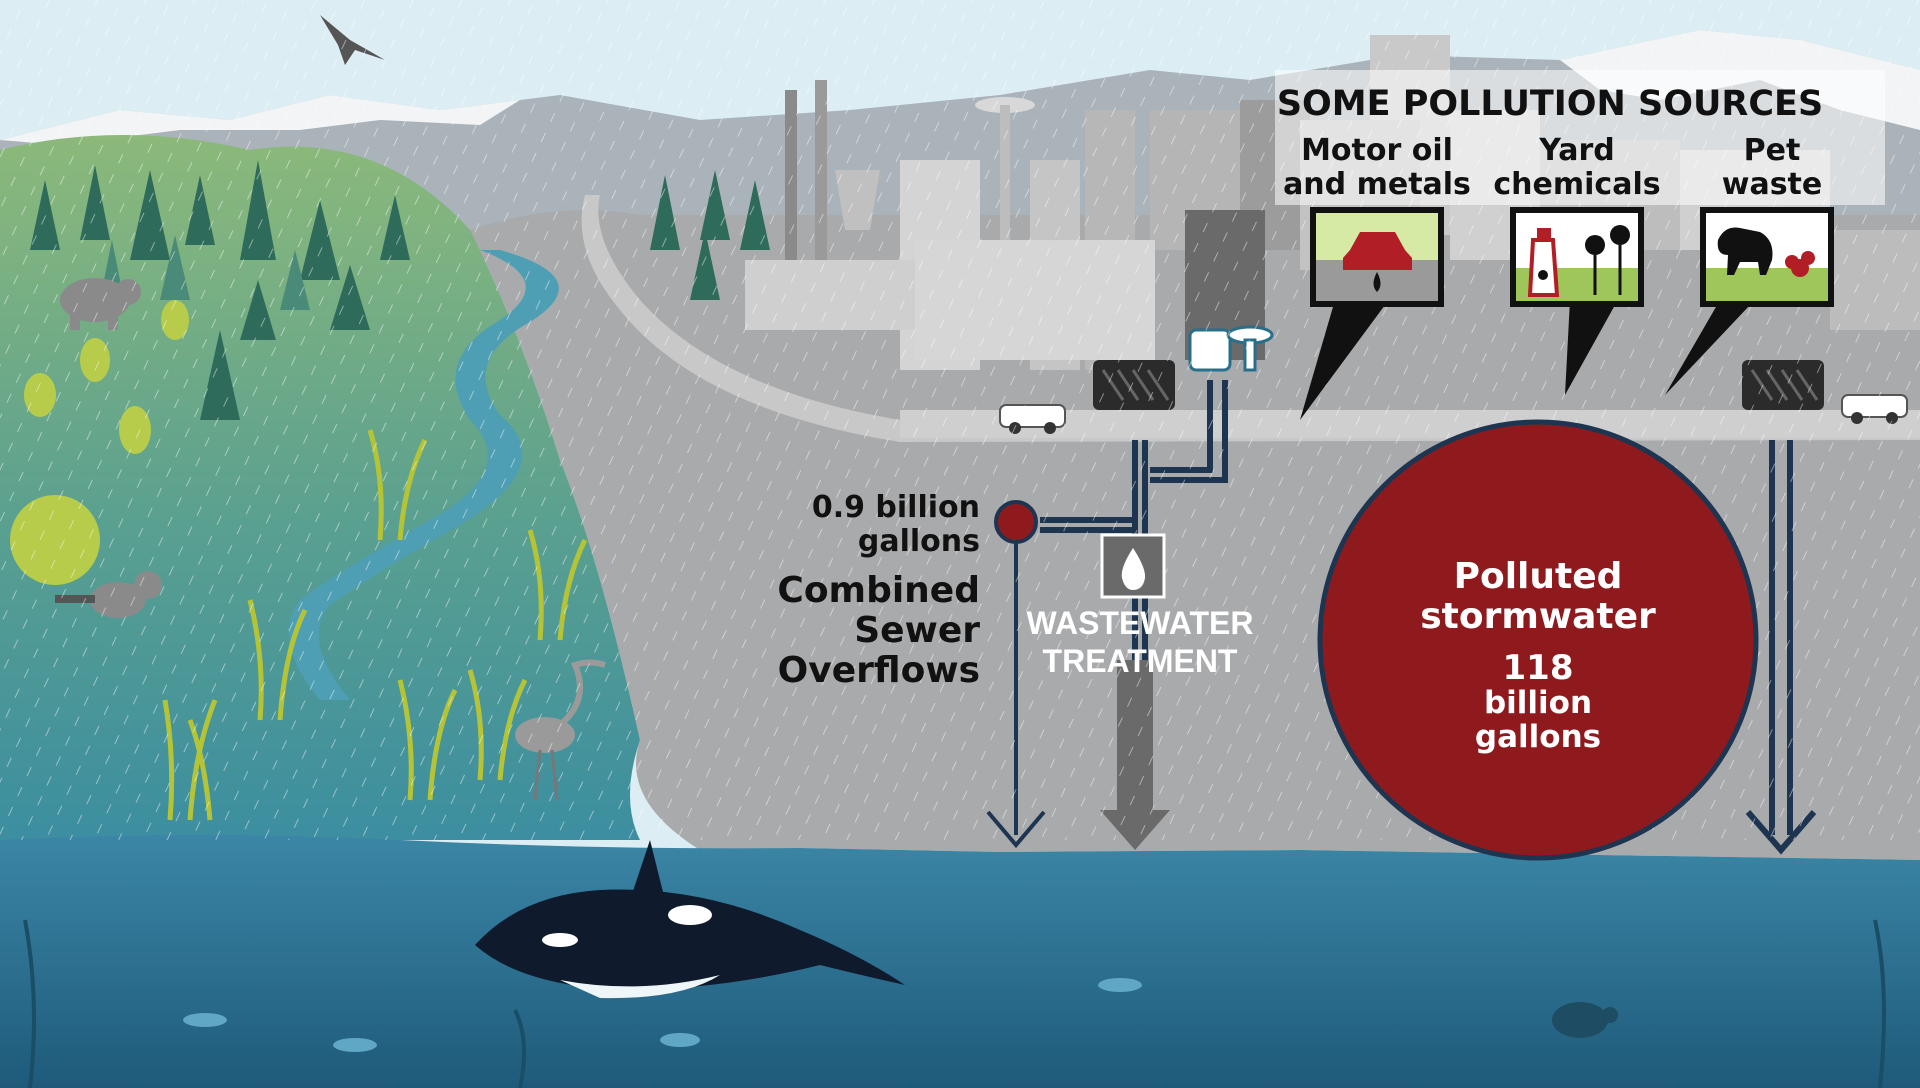  What do you see at coordinates (1550, 104) in the screenshot?
I see `pollution-sources-heading: SOME POLLUTION SOURCES` at bounding box center [1550, 104].